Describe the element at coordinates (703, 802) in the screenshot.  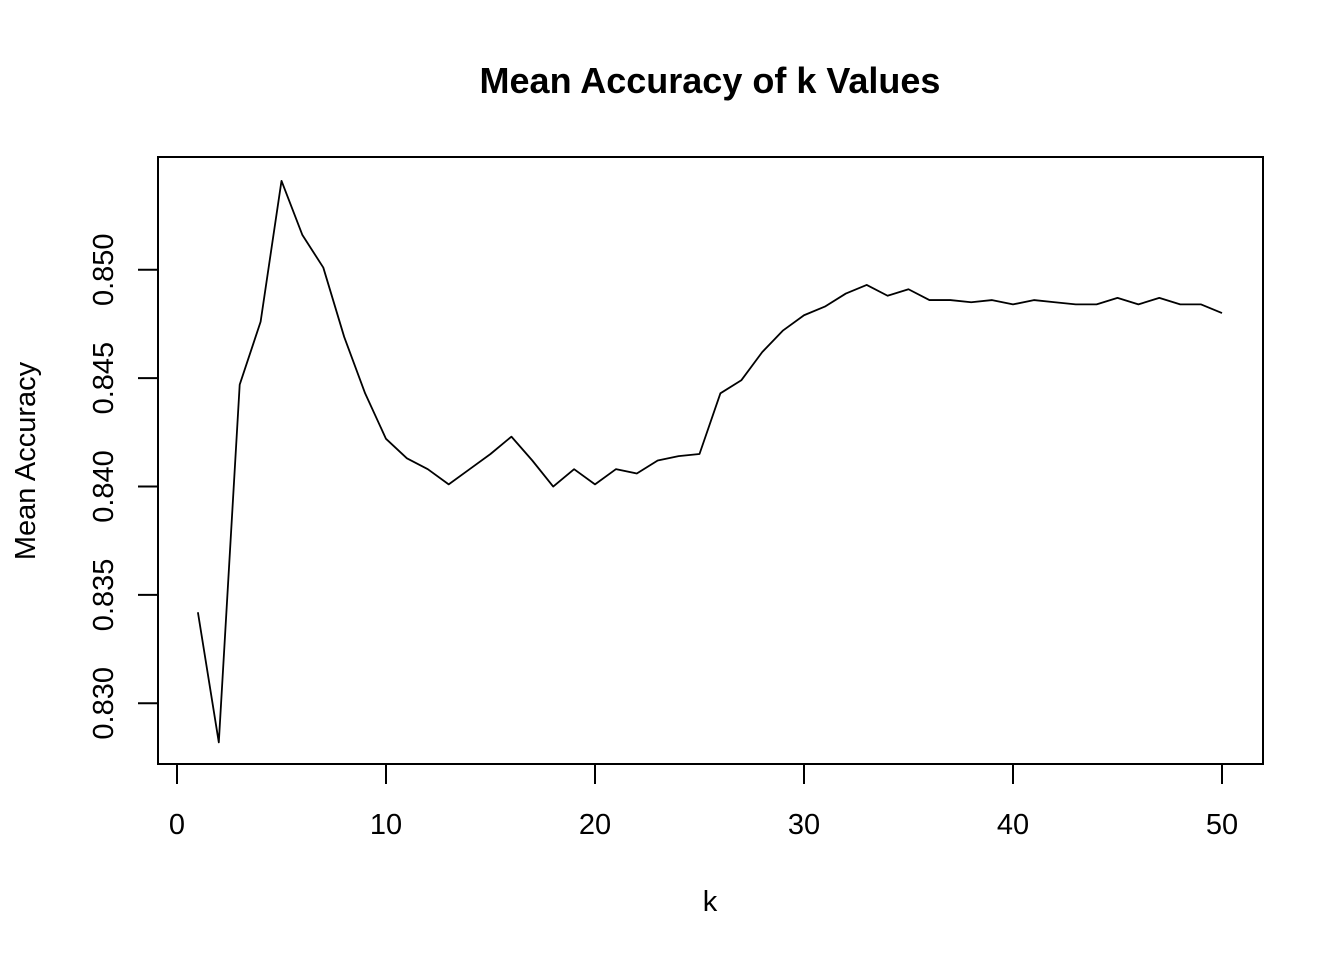
I see `x-axis: 0 10 20 30 40 50` at that location.